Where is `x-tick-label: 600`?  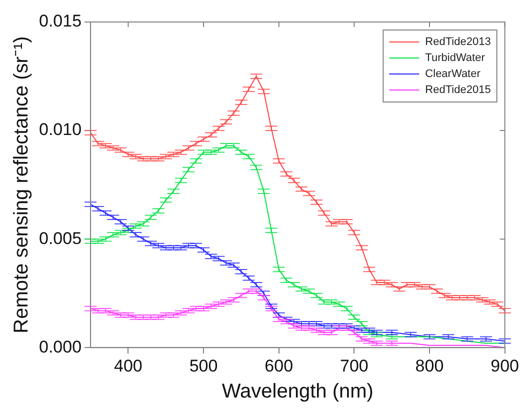
x-tick-label: 600 is located at coordinates (279, 366).